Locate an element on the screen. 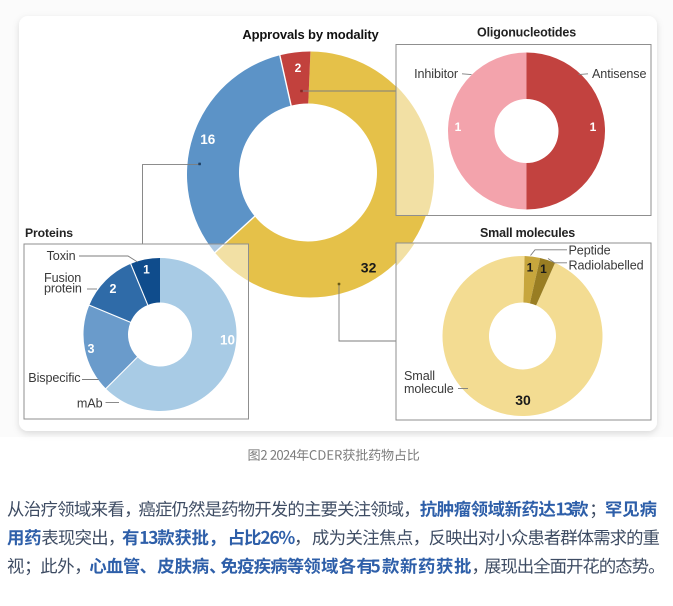  svg-text: molecule is located at coordinates (429, 389).